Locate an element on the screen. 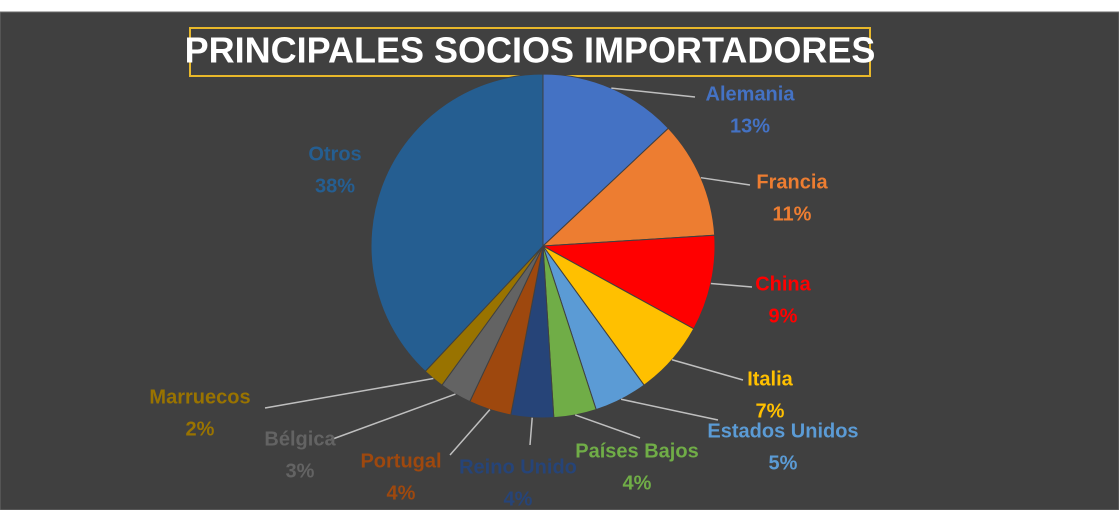  chart-title: PRINCIPALES SOCIOS IMPORTADORES is located at coordinates (530, 50).